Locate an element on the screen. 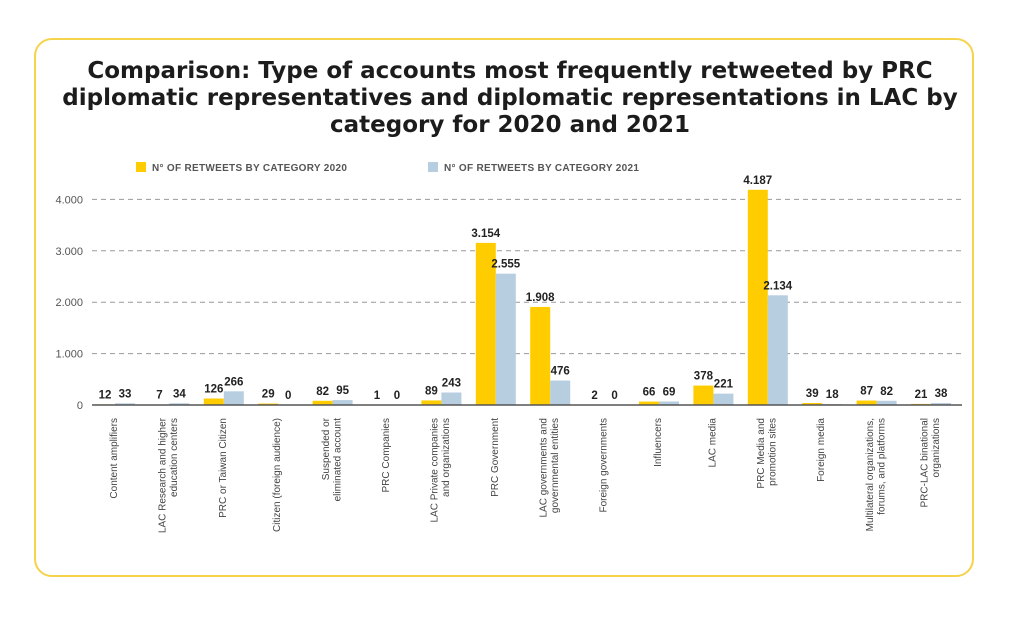 The height and width of the screenshot is (623, 1024). data-label: 2 is located at coordinates (594, 396).